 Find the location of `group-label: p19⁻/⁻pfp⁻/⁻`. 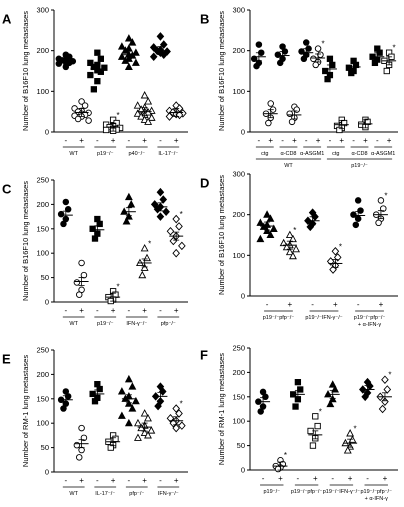

group-label: p19⁻/⁻pfp⁻/⁻ is located at coordinates (307, 492).